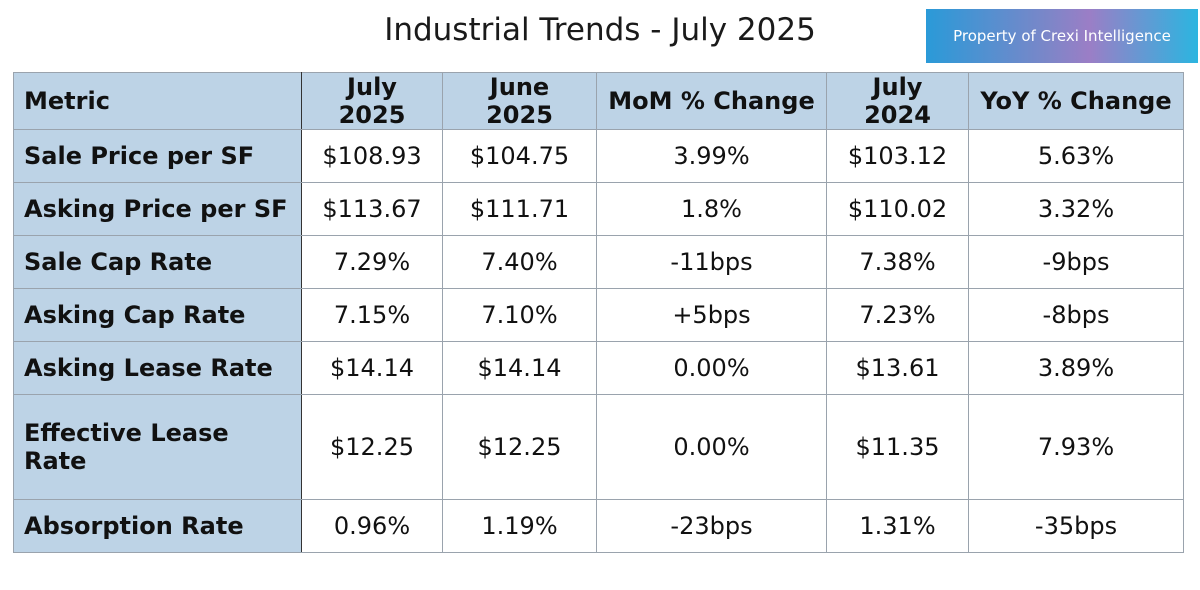  I want to click on cell-mom-change: -23bps, so click(711, 526).